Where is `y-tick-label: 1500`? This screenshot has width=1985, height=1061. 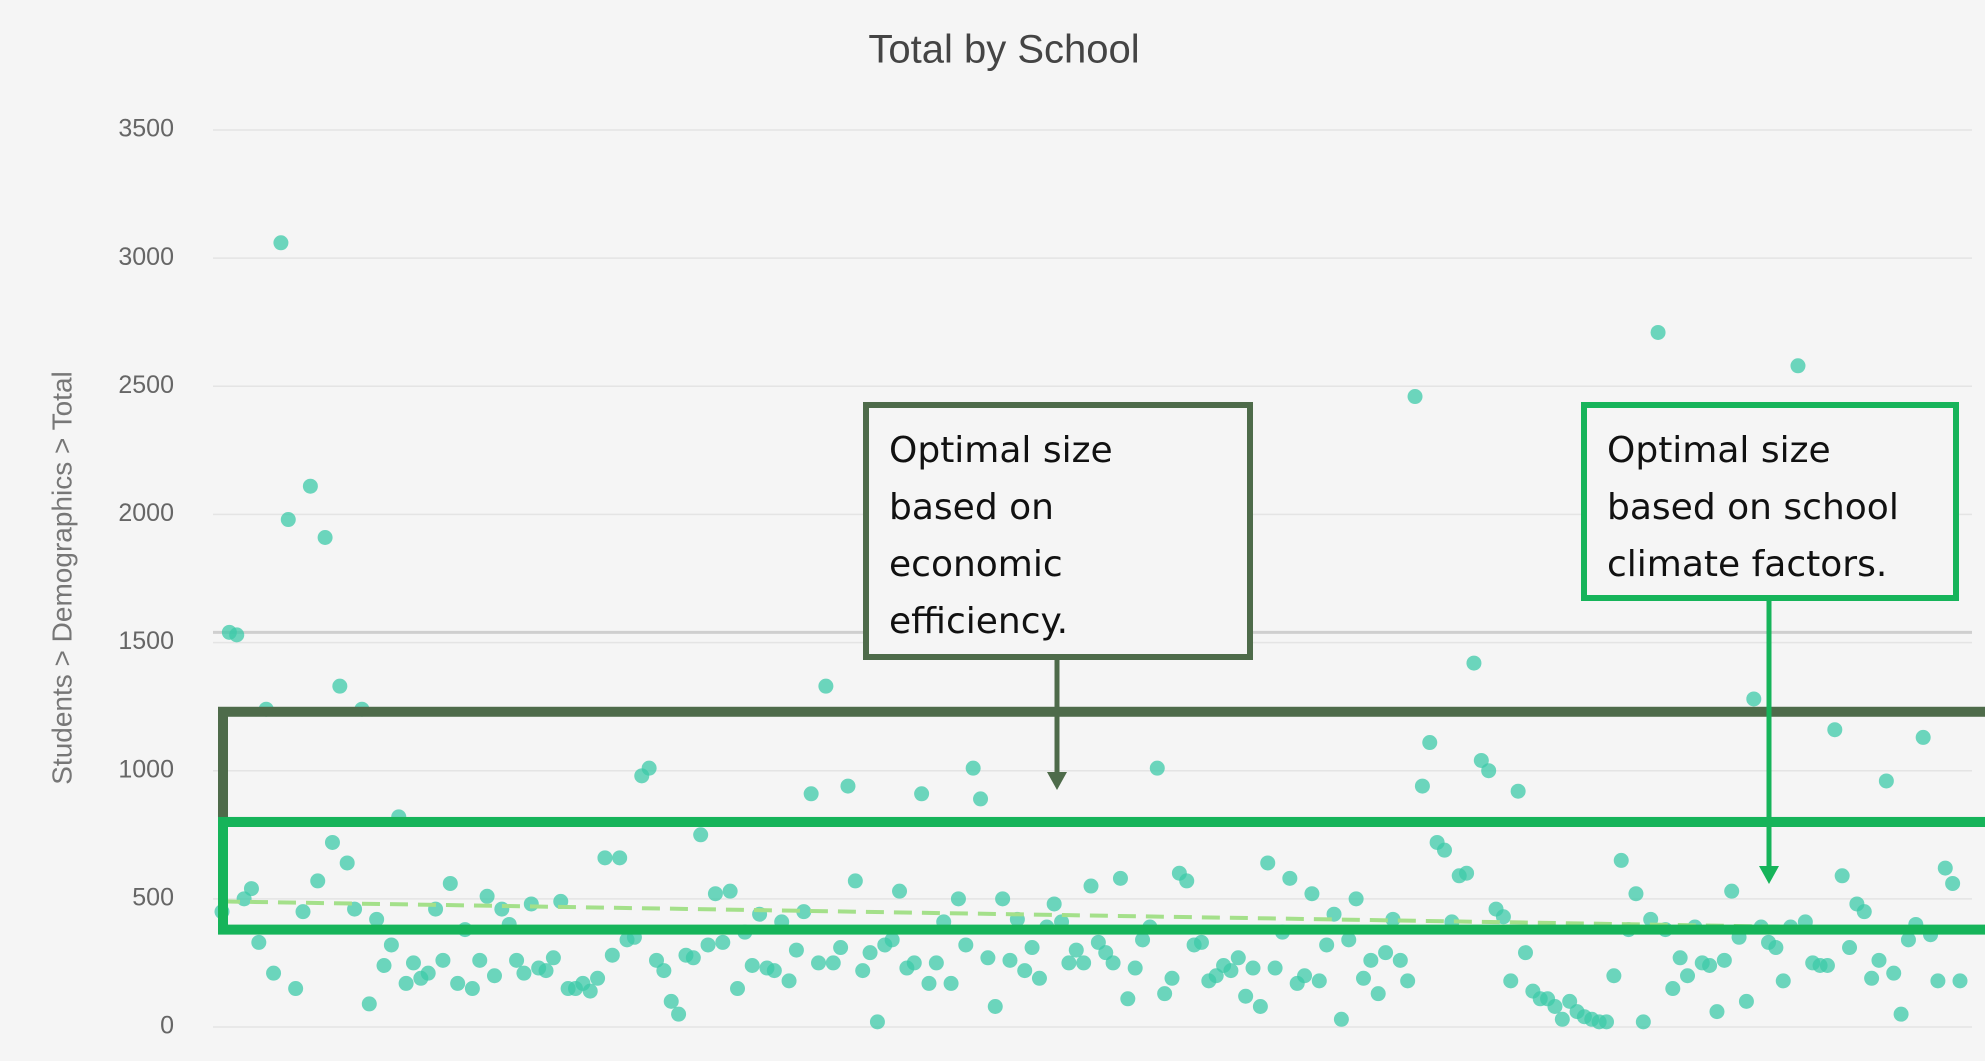
y-tick-label: 1500 is located at coordinates (146, 641).